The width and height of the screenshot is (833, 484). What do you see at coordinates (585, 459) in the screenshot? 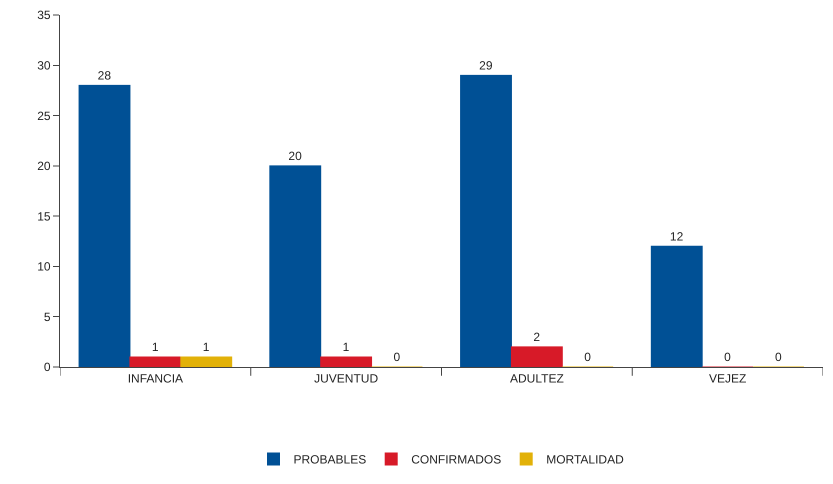
I see `legend-label: MORTALIDAD` at bounding box center [585, 459].